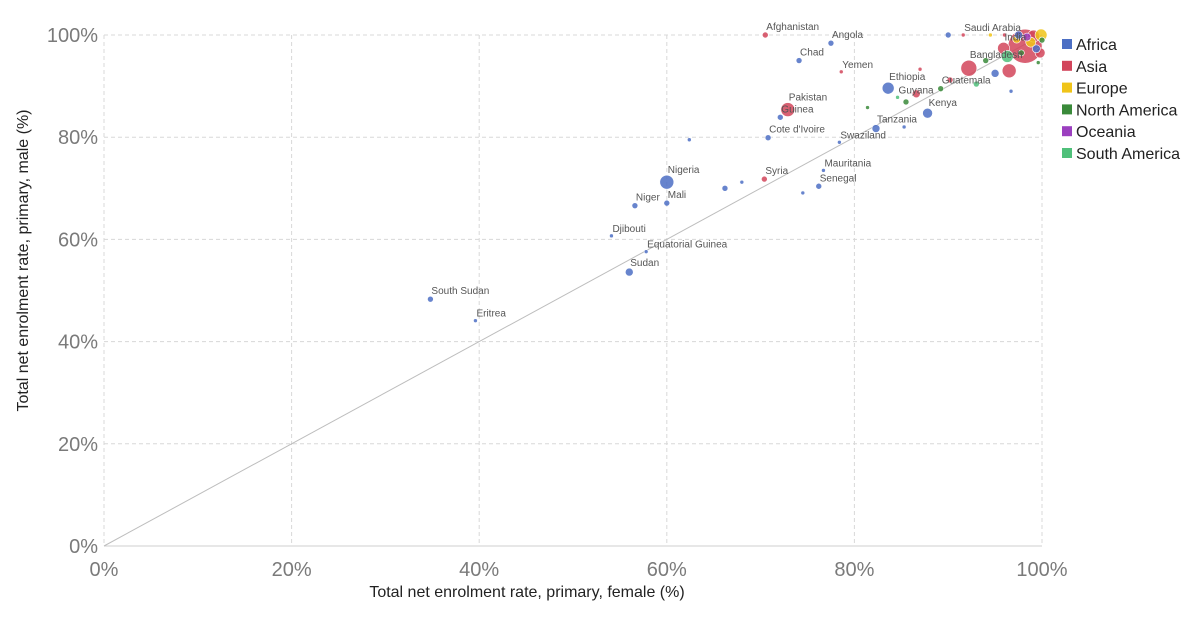  Describe the element at coordinates (1128, 154) in the screenshot. I see `legend-label: South America` at that location.